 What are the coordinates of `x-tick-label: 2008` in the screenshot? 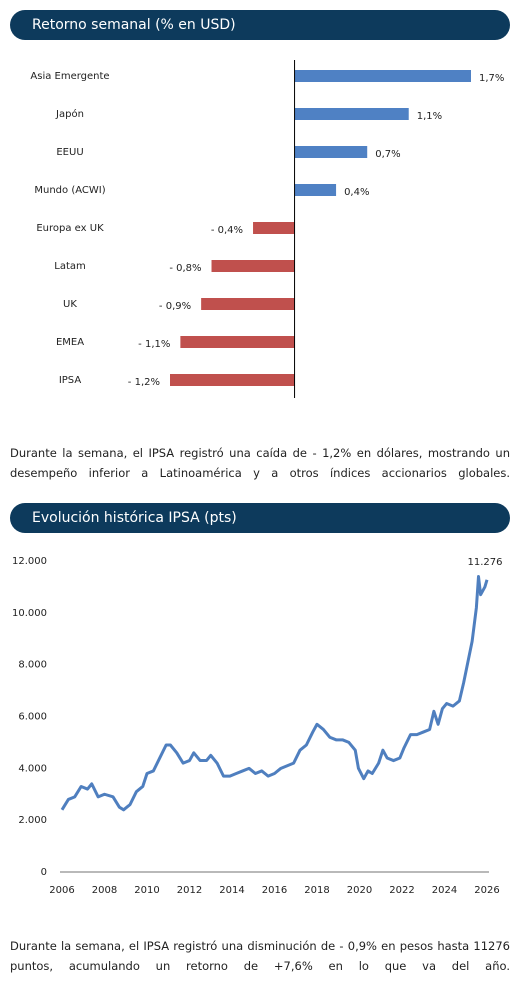 It's located at (104, 890).